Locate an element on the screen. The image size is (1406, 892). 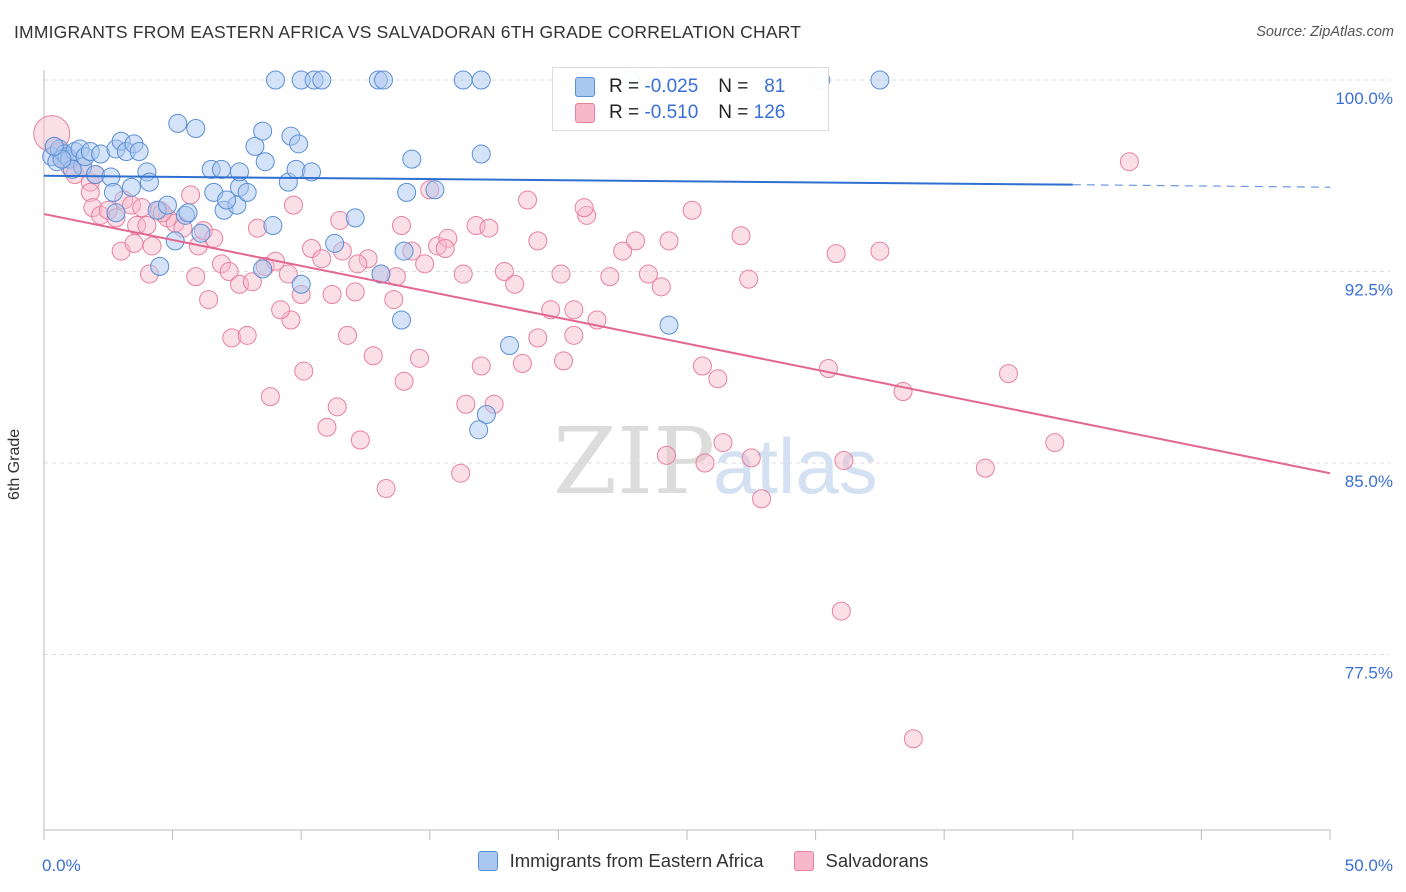
eastern-africa-trendline-extension is located at coordinates (1201, 186).